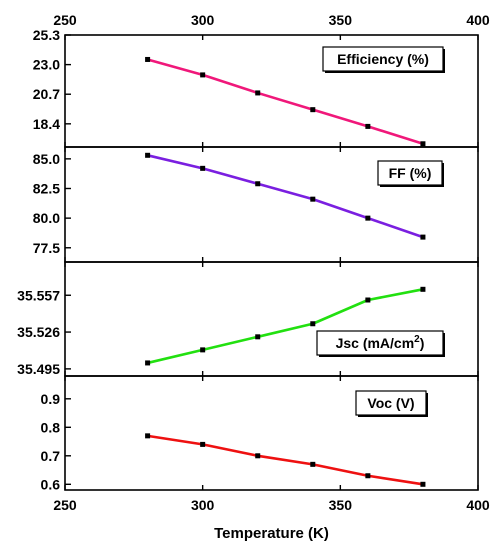  I want to click on panel-label-text: FF (%), so click(410, 173).